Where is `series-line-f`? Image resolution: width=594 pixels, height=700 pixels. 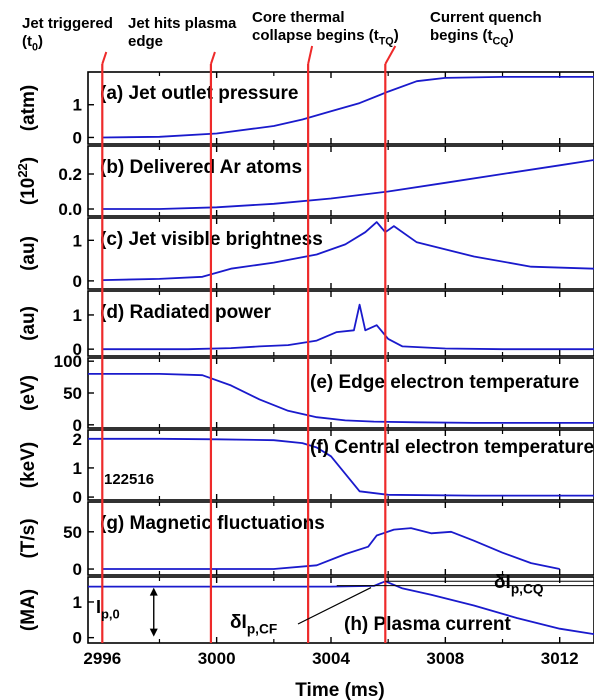
series-line-f is located at coordinates (341, 467).